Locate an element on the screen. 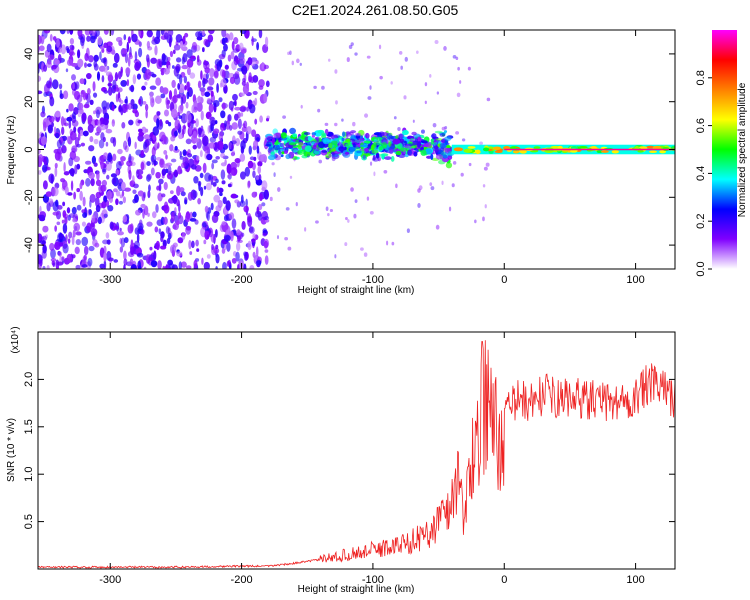 This screenshot has width=750, height=600. snr-y-label: SNR (10 * v/v) is located at coordinates (11, 450).